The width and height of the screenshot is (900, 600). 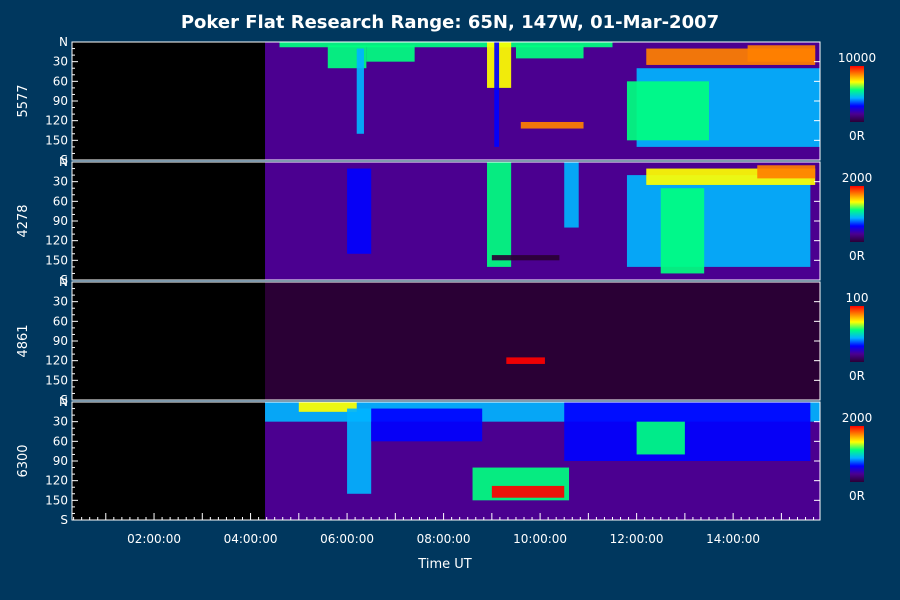 What do you see at coordinates (23, 340) in the screenshot?
I see `panel-wavelength-label: 4861` at bounding box center [23, 340].